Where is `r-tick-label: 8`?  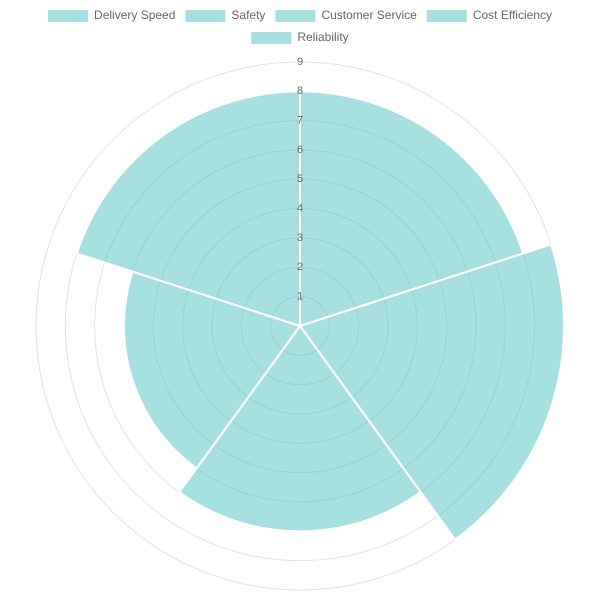 r-tick-label: 8 is located at coordinates (300, 91).